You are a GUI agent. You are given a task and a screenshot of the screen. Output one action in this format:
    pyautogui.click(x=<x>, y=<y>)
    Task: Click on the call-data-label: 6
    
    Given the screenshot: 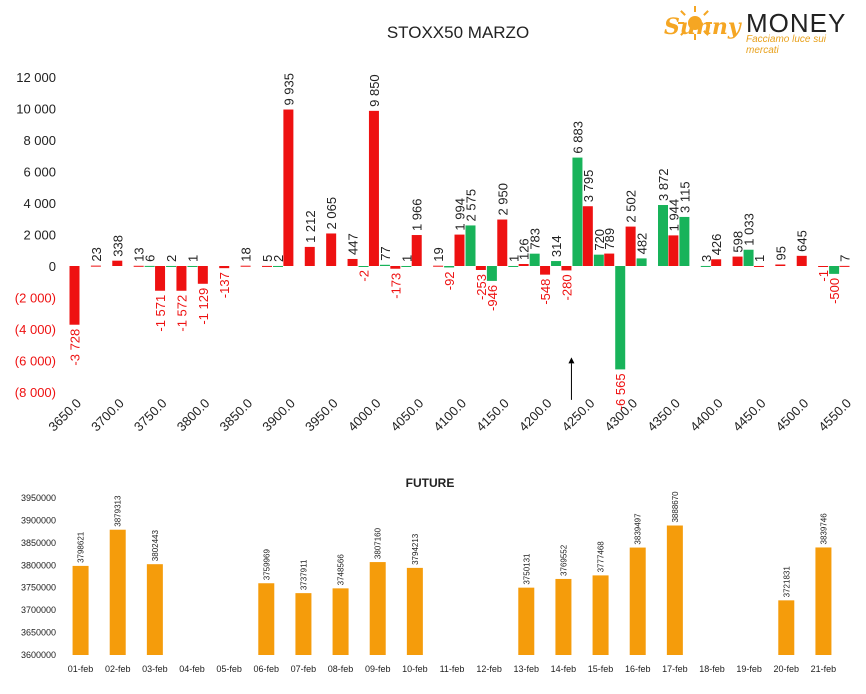 What is the action you would take?
    pyautogui.click(x=150, y=258)
    